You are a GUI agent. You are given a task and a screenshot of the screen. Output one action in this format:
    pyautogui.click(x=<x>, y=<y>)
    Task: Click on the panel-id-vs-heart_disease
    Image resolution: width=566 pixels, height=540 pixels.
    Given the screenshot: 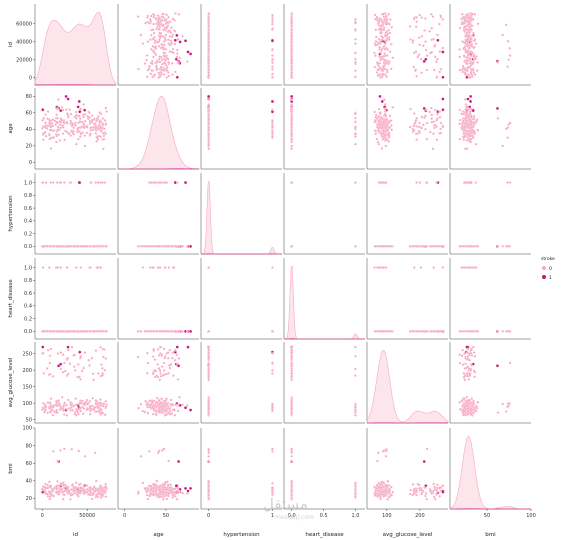 What is the action you would take?
    pyautogui.click(x=324, y=45)
    